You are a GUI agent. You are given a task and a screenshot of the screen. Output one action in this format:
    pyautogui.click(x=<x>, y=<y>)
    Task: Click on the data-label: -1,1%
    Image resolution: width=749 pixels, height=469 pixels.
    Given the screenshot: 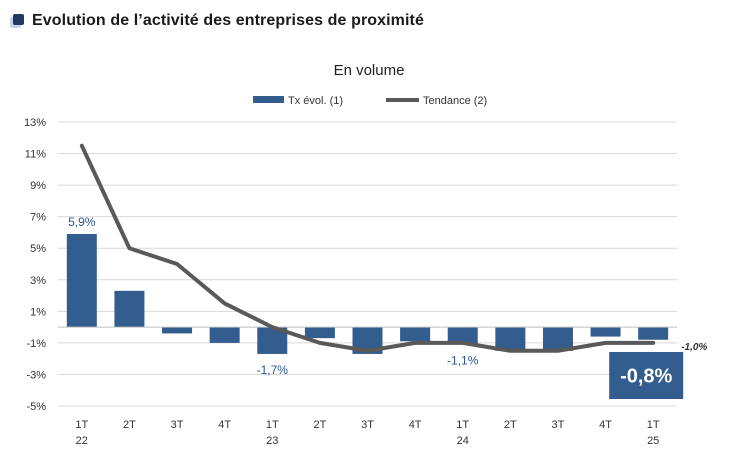 What is the action you would take?
    pyautogui.click(x=463, y=360)
    